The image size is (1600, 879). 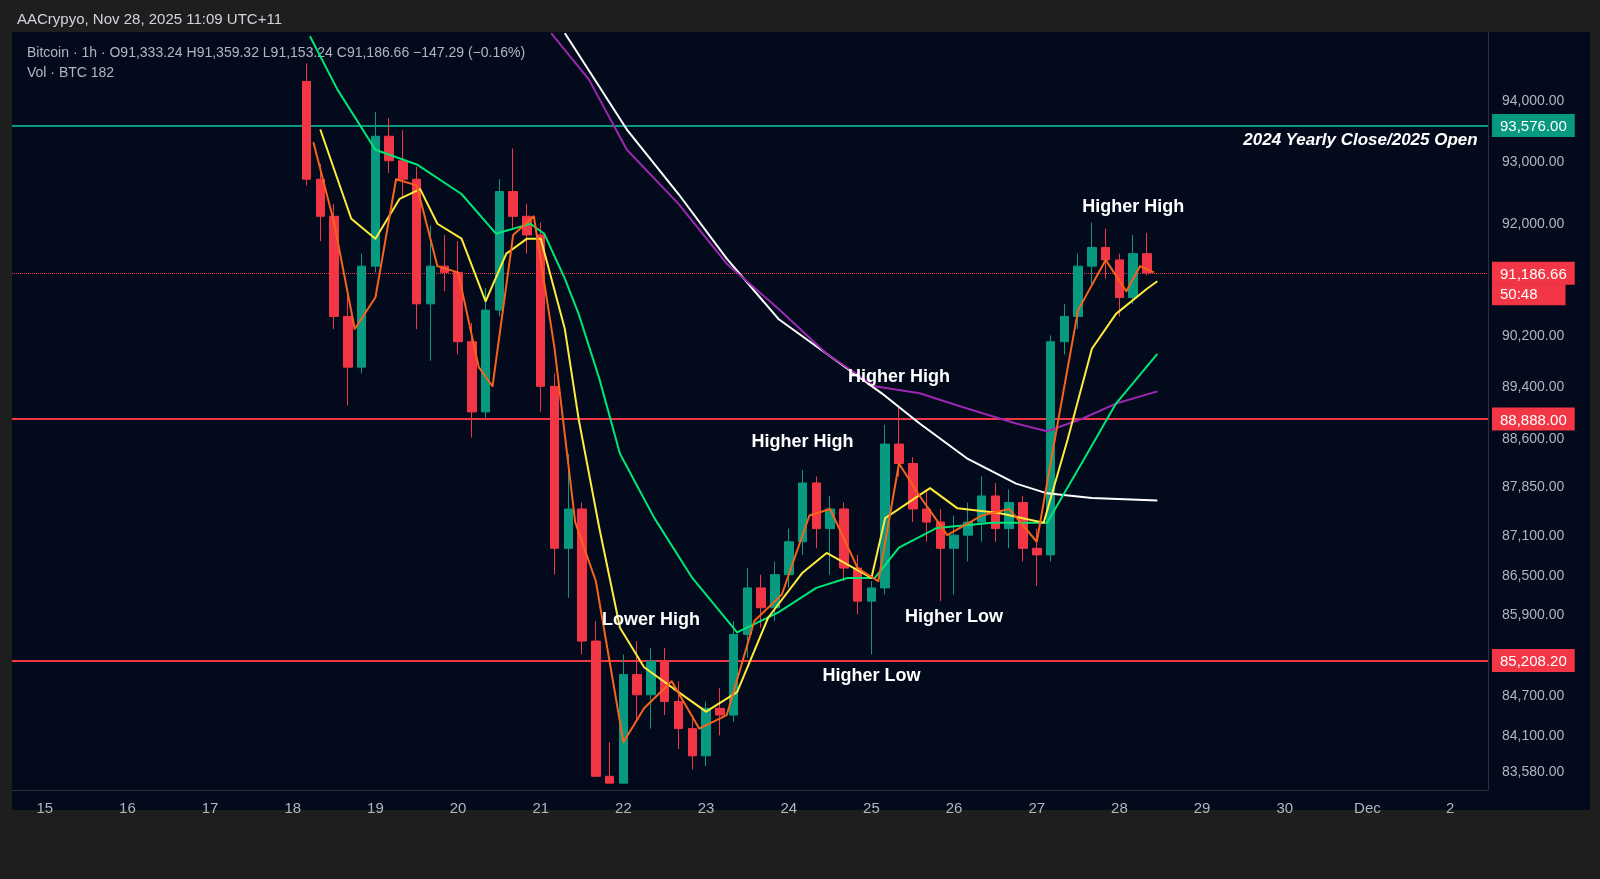 I want to click on x-tick-label: 27, so click(x=1037, y=807).